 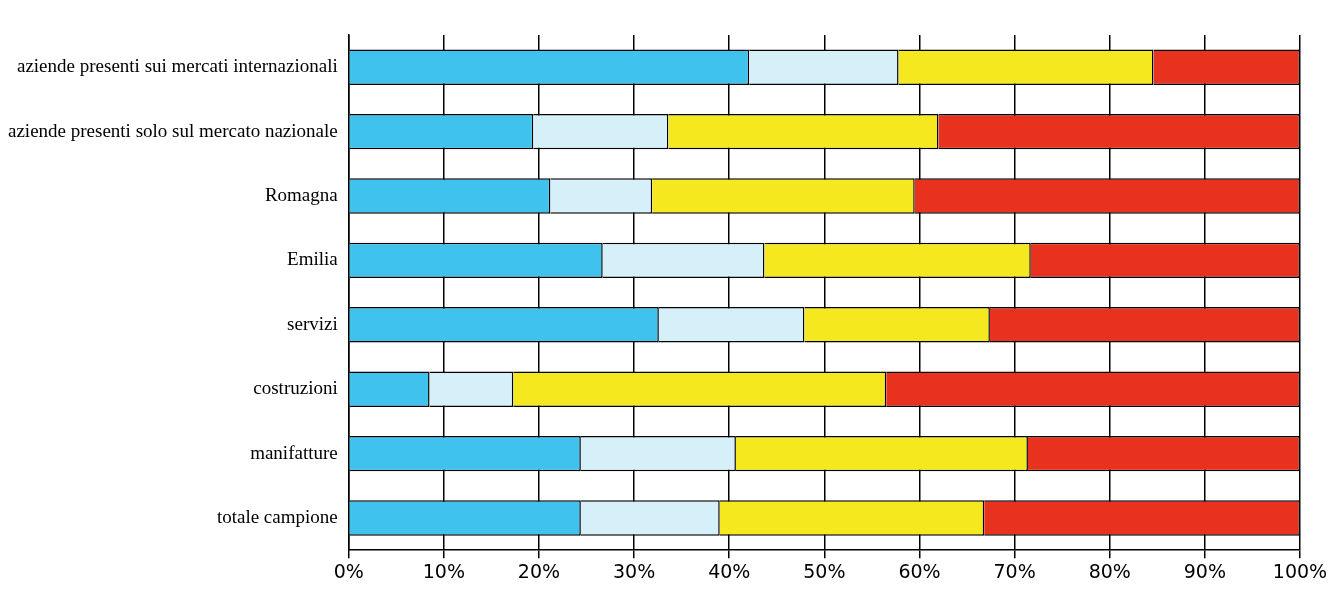 What do you see at coordinates (634, 570) in the screenshot?
I see `x-tick-label: 30%` at bounding box center [634, 570].